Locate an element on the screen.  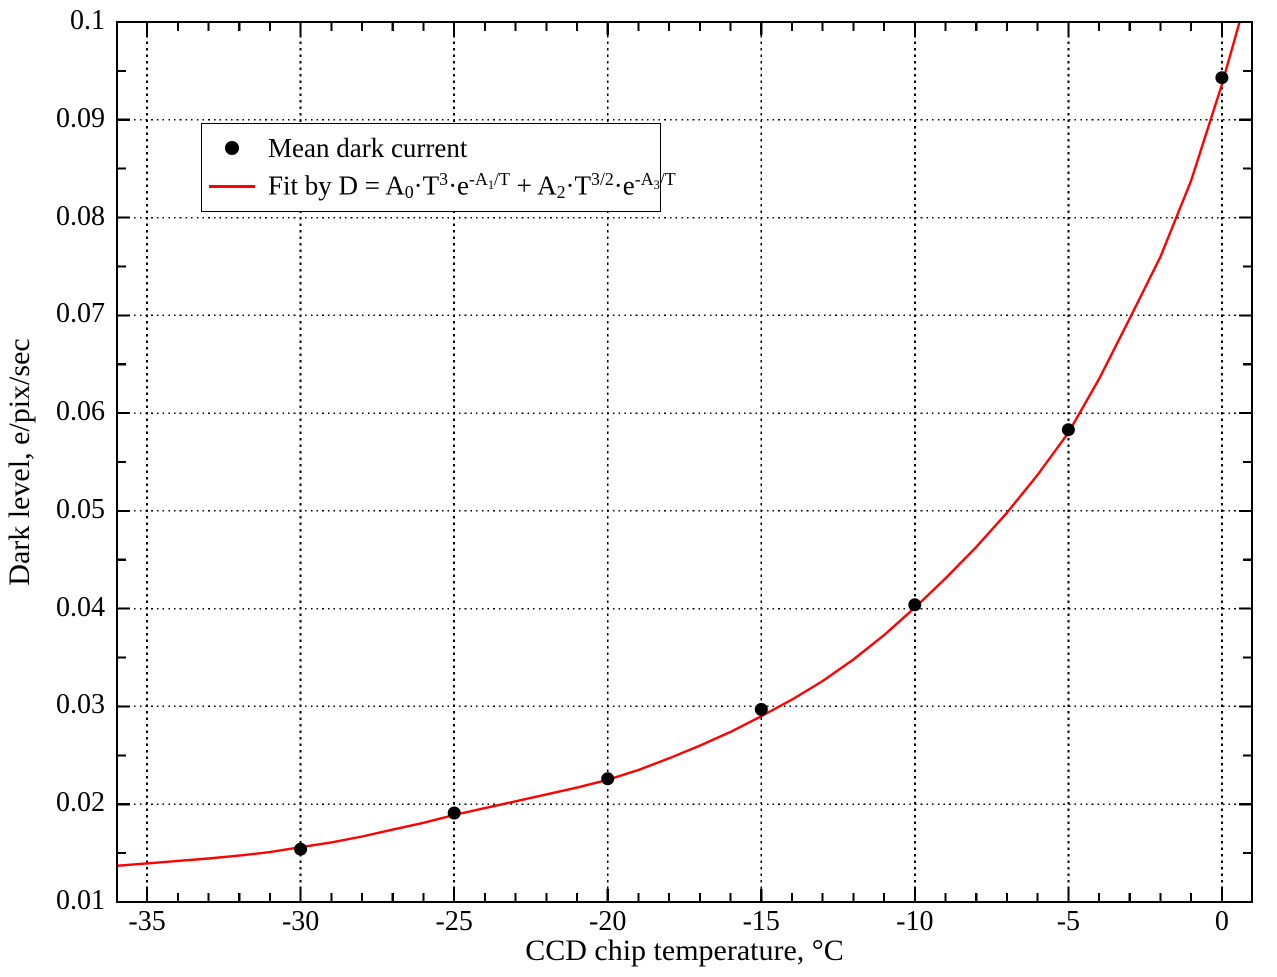
formula-segment: + A is located at coordinates (533, 185).